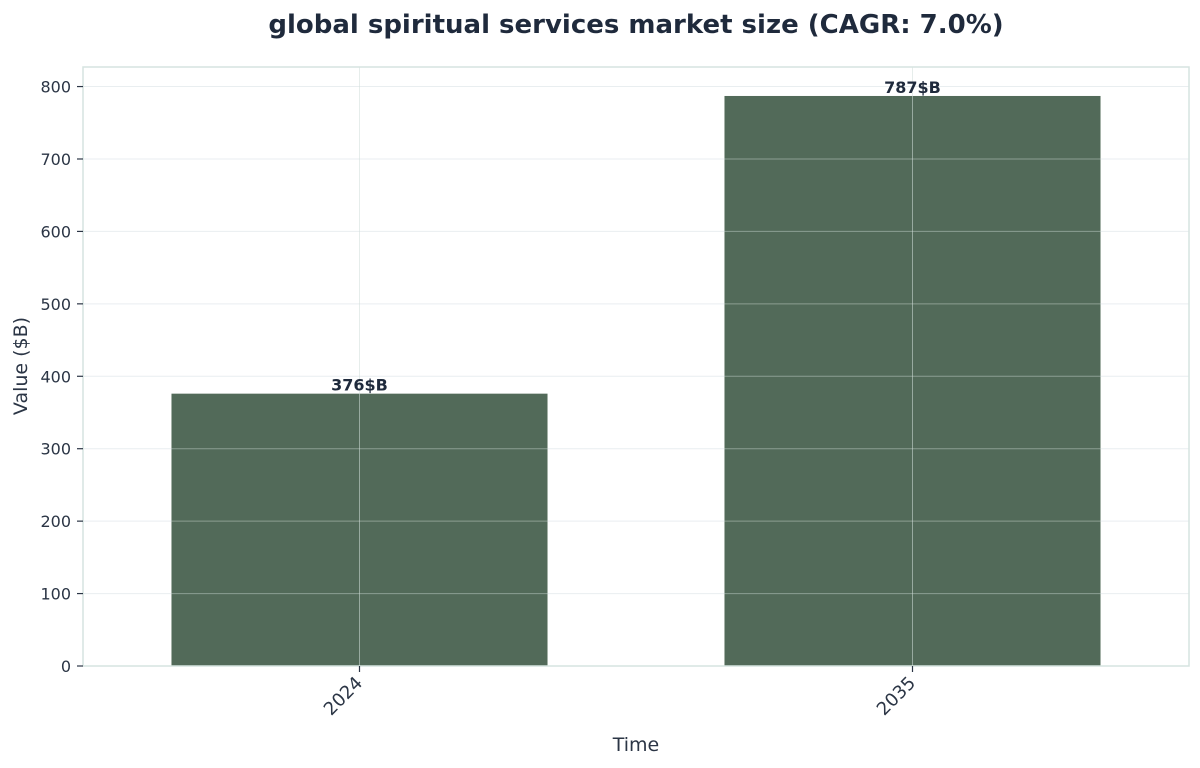  What do you see at coordinates (912, 87) in the screenshot?
I see `data-label: 787$B` at bounding box center [912, 87].